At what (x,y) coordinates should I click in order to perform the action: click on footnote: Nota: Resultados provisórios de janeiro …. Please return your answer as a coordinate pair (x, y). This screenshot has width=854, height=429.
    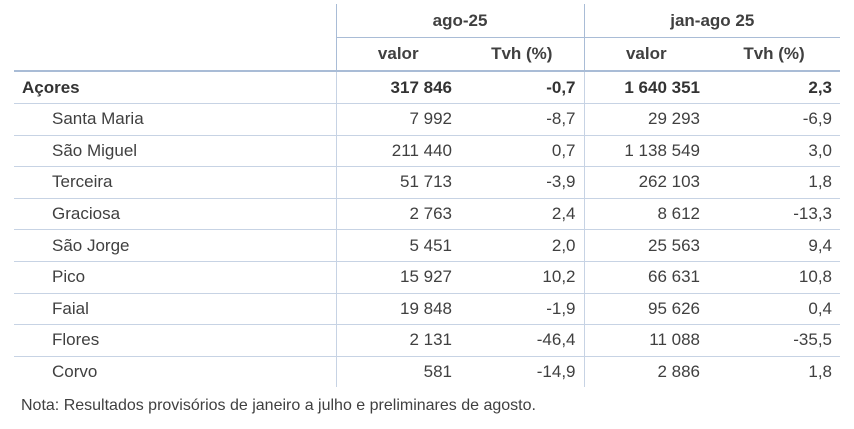
    Looking at the image, I should click on (278, 405).